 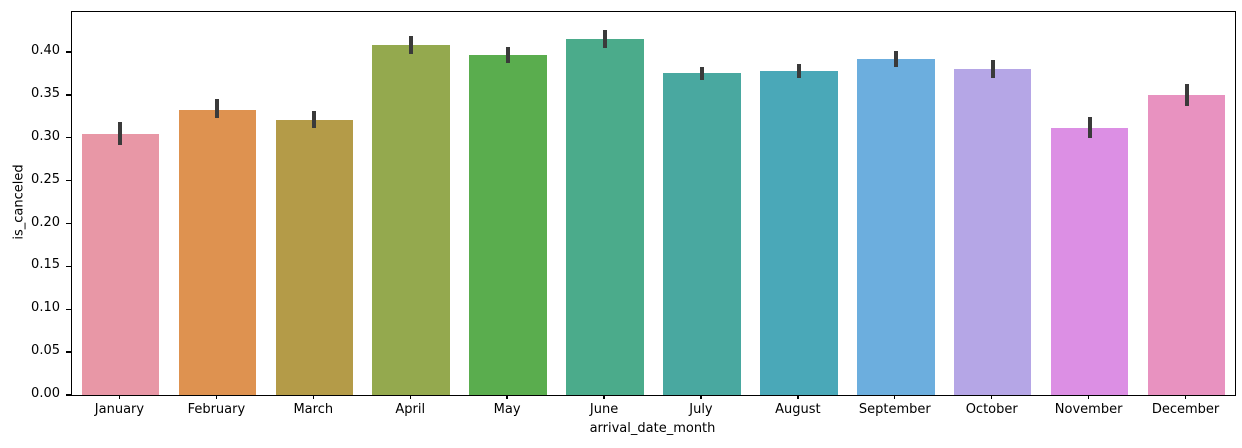 I want to click on error-bar-january, so click(x=120, y=133).